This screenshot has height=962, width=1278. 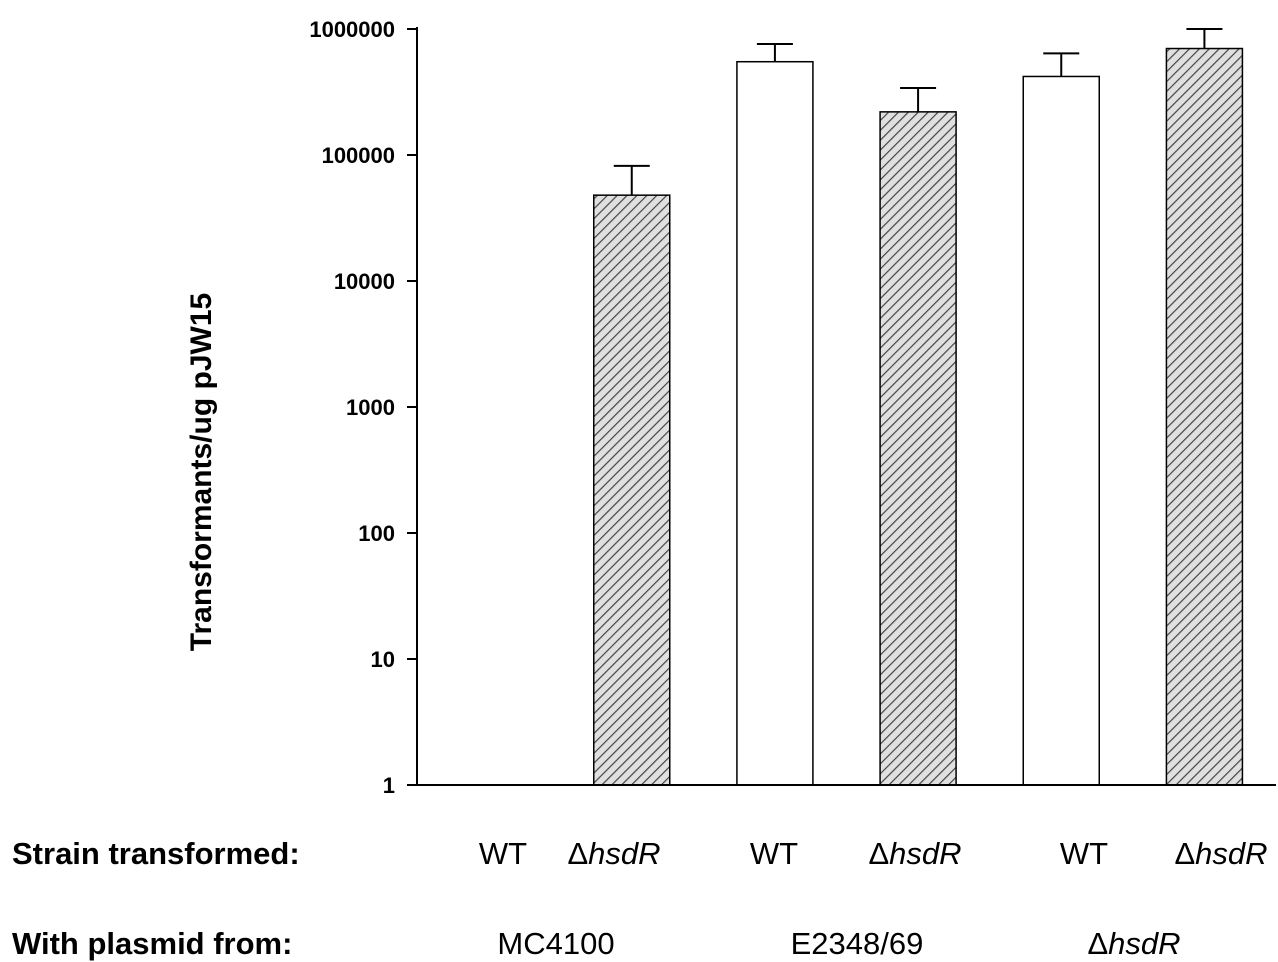 I want to click on y-tick-label: 1000, so click(x=370, y=407).